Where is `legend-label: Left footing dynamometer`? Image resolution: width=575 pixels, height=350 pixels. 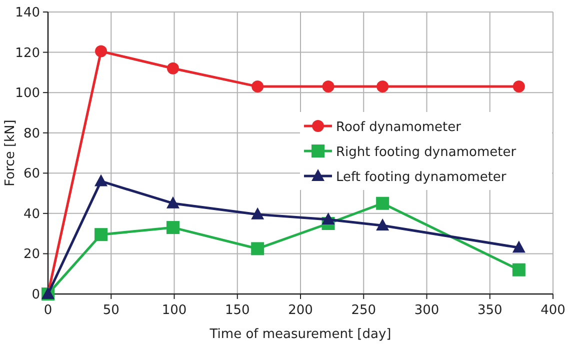
legend-label: Left footing dynamometer is located at coordinates (421, 177).